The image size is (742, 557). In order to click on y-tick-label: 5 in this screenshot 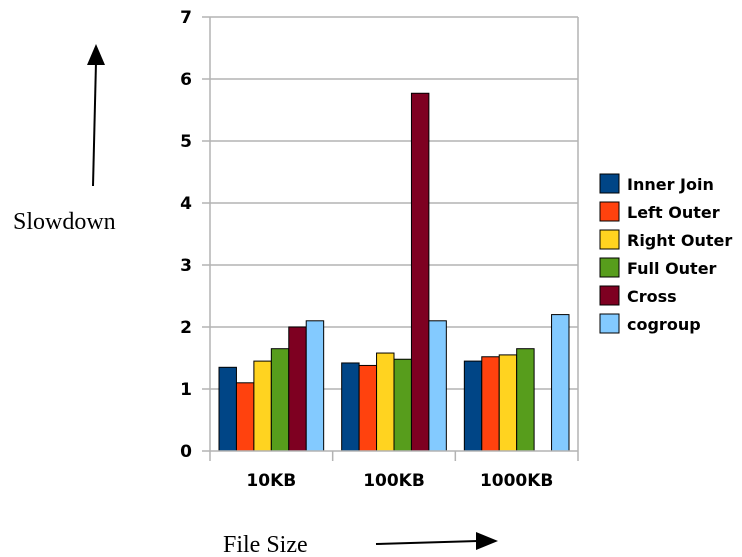, I will do `click(186, 142)`.